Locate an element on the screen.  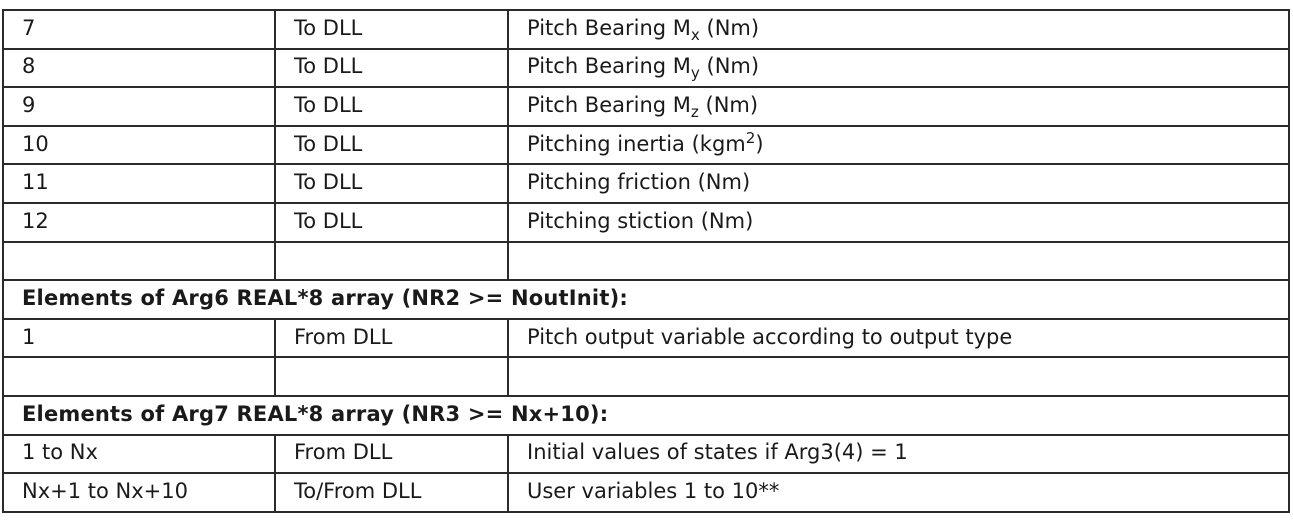
description-text-segment: Pitching friction (Nm) is located at coordinates (639, 182).